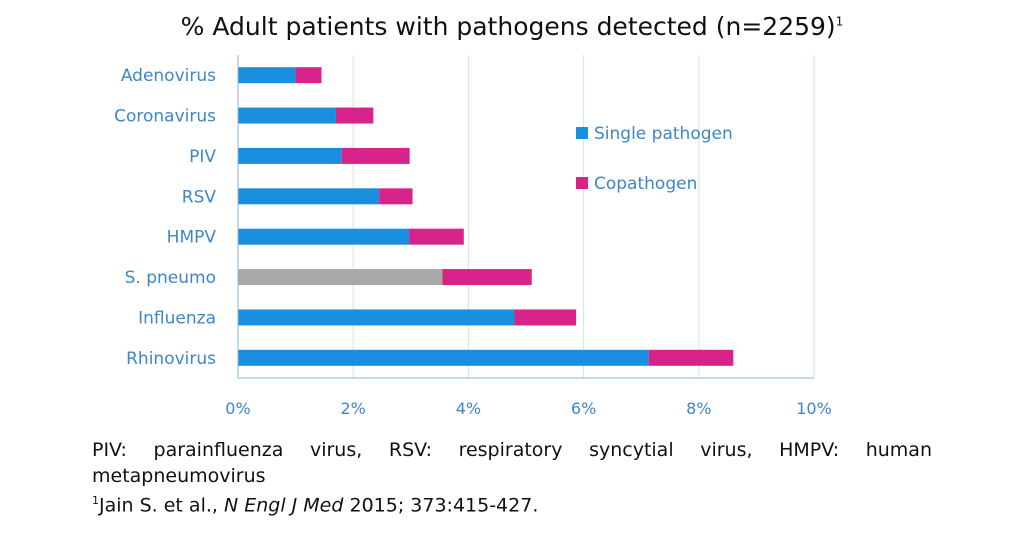 Image resolution: width=1024 pixels, height=539 pixels. What do you see at coordinates (441, 505) in the screenshot?
I see `citation-details: 2015; 373:415-427.` at bounding box center [441, 505].